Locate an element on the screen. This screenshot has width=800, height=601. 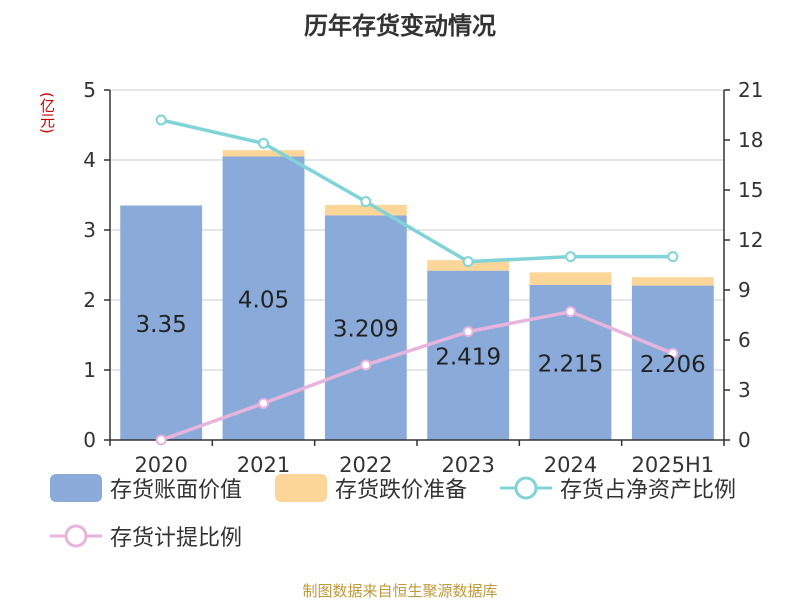
series-line is located at coordinates (417, 375).